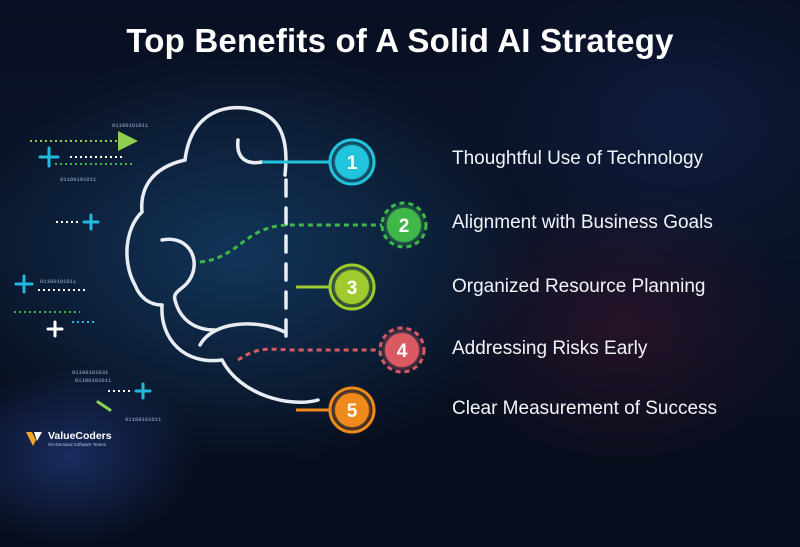  I want to click on step-3-number: 3, so click(352, 288).